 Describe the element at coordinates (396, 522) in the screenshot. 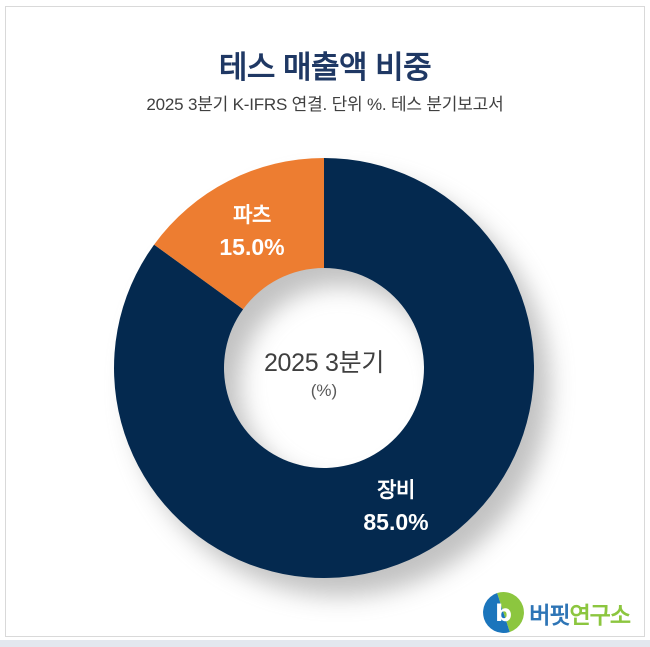

I see `slice-label-equipment-value: 85.0%` at that location.